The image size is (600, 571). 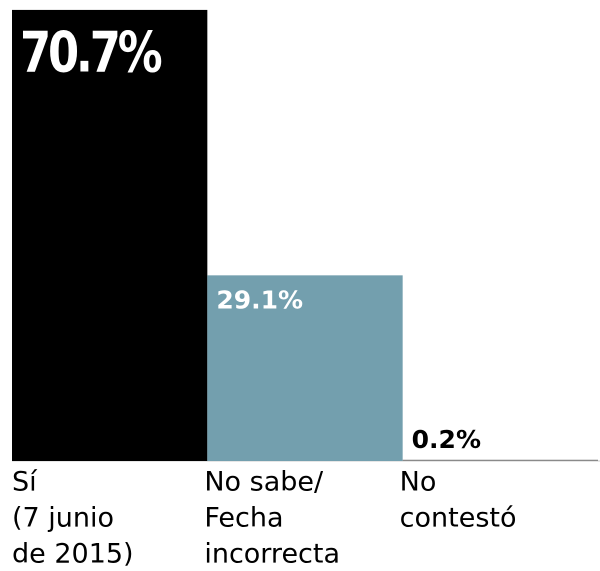 I want to click on x-tick-label: contestó, so click(x=458, y=518).